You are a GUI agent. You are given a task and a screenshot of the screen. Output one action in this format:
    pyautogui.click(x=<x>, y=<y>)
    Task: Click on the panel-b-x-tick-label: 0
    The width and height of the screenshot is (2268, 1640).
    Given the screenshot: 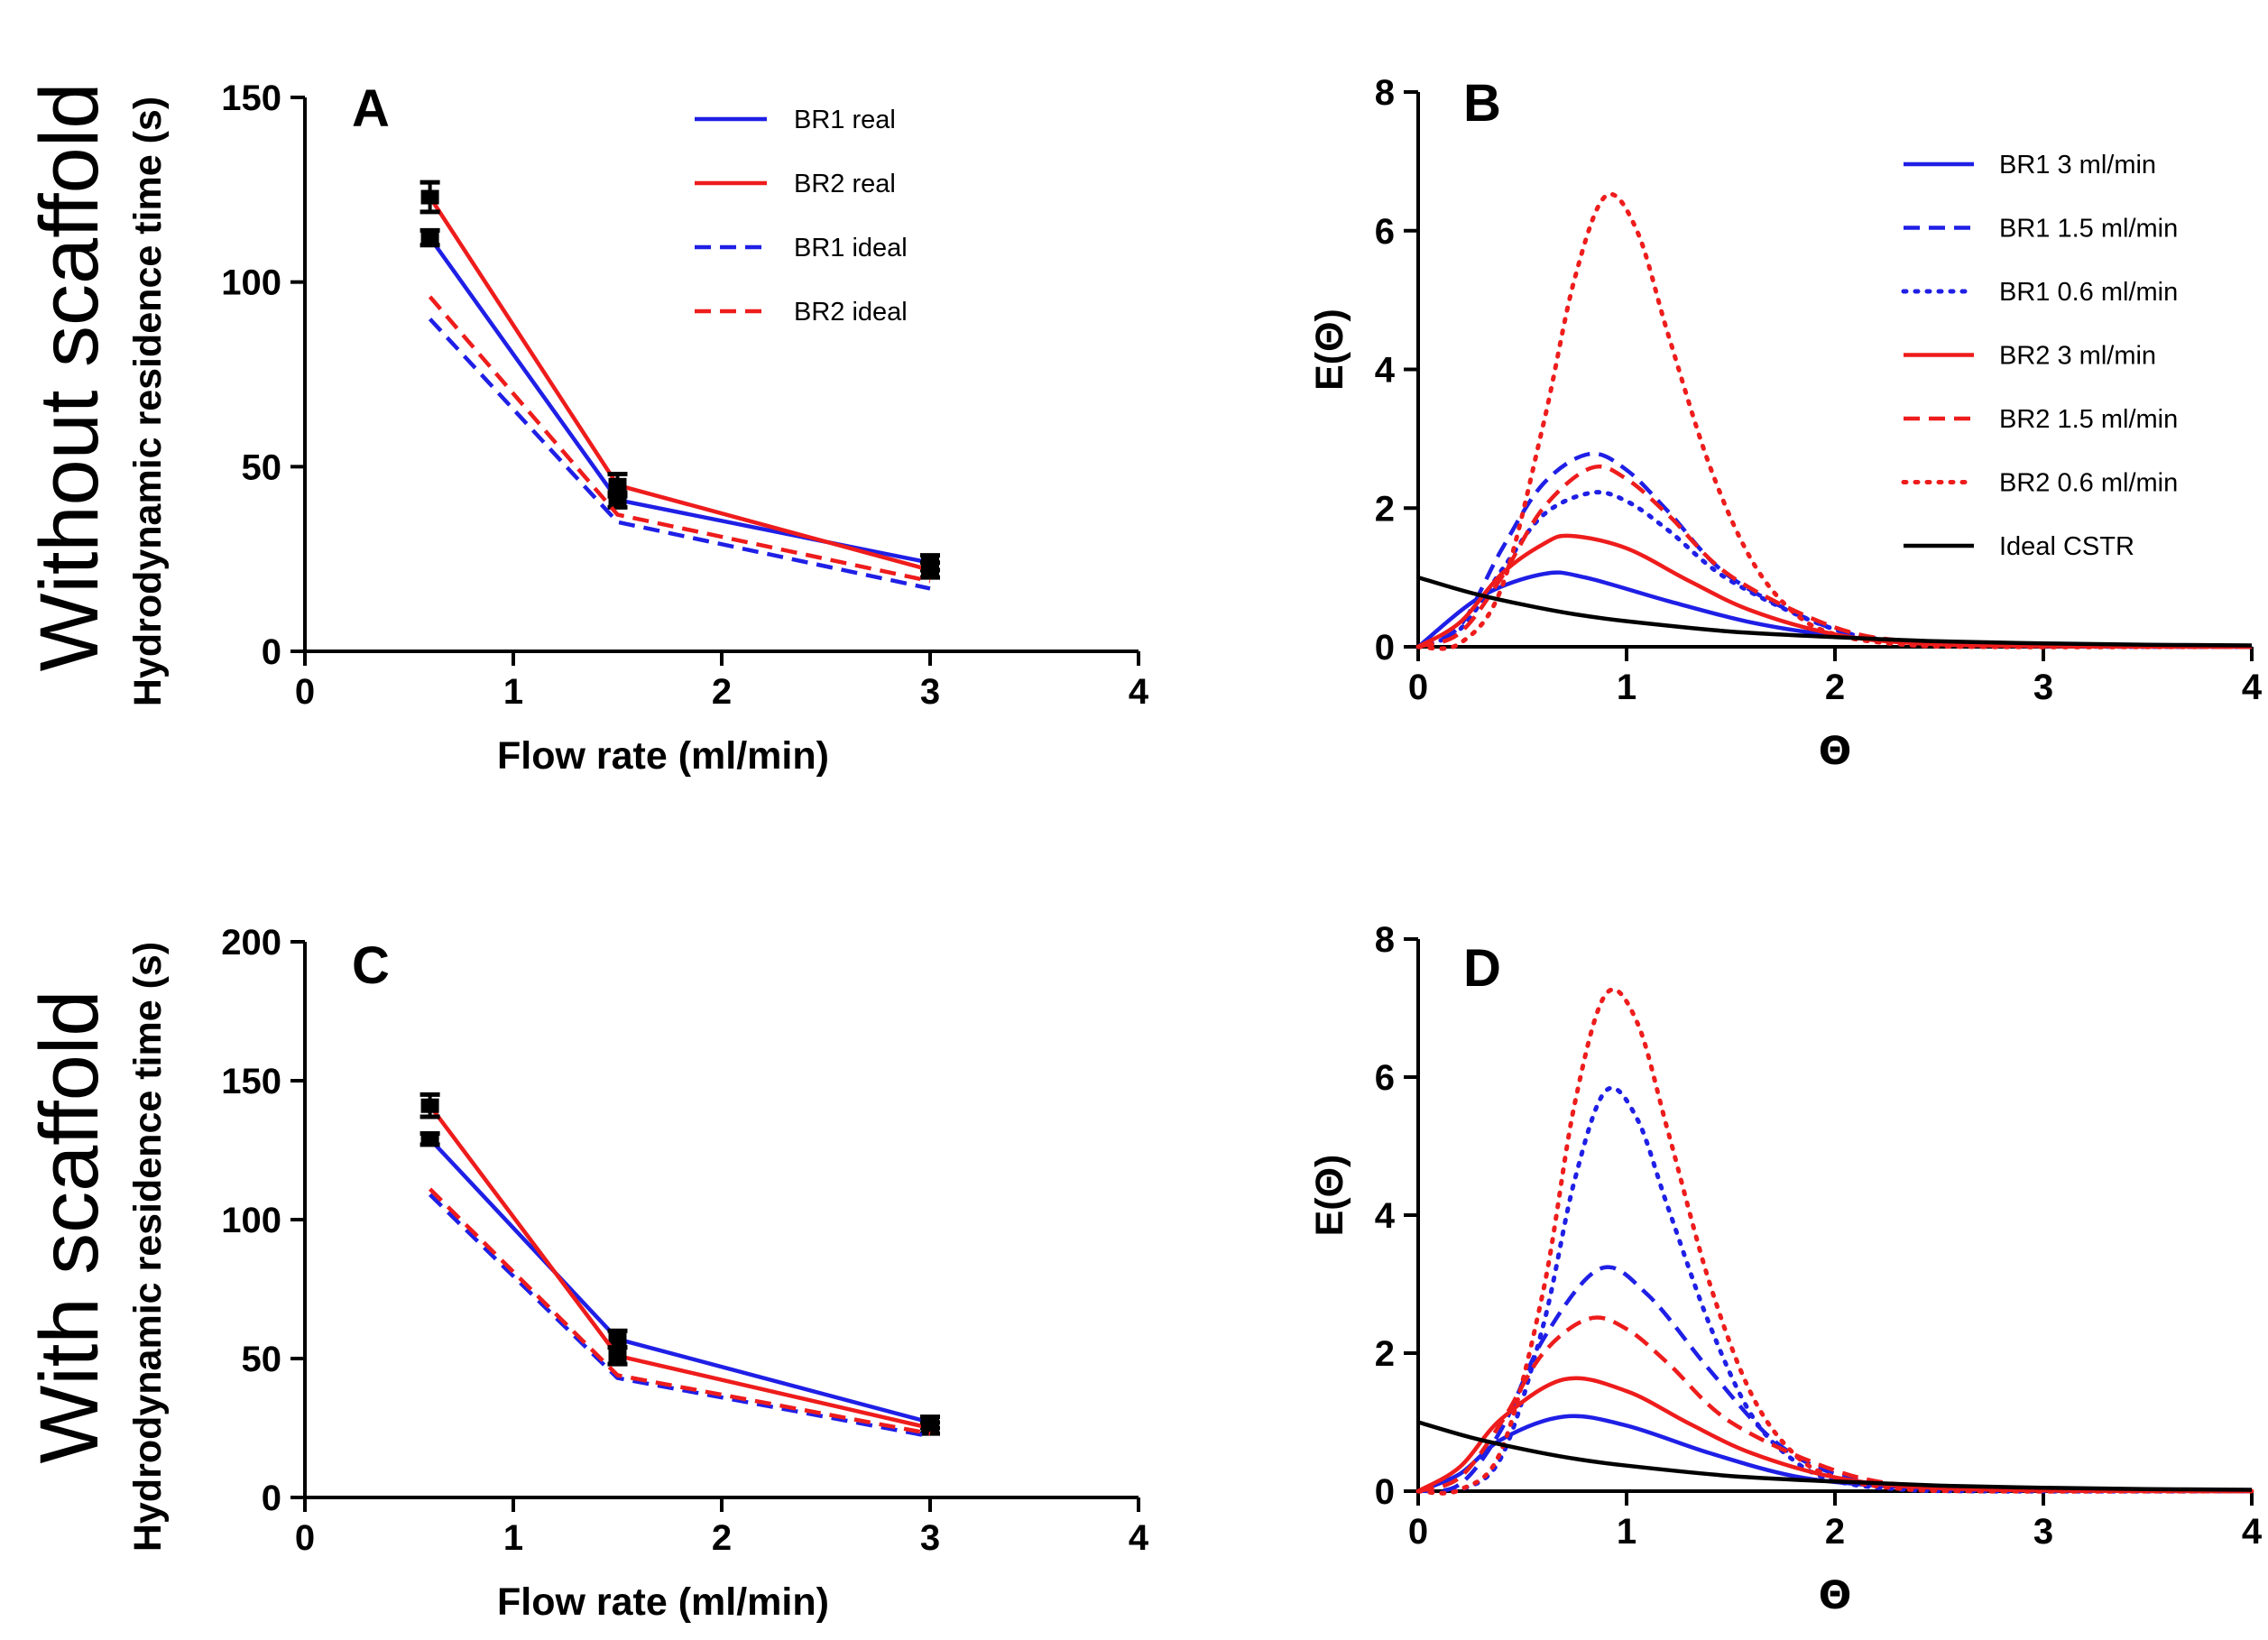 What is the action you would take?
    pyautogui.click(x=1418, y=688)
    